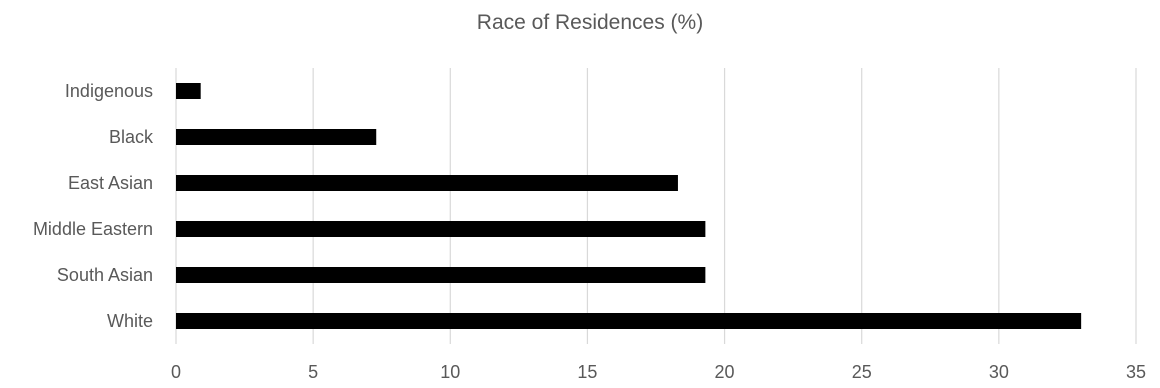 The width and height of the screenshot is (1160, 388). What do you see at coordinates (105, 275) in the screenshot?
I see `category-label: South Asian` at bounding box center [105, 275].